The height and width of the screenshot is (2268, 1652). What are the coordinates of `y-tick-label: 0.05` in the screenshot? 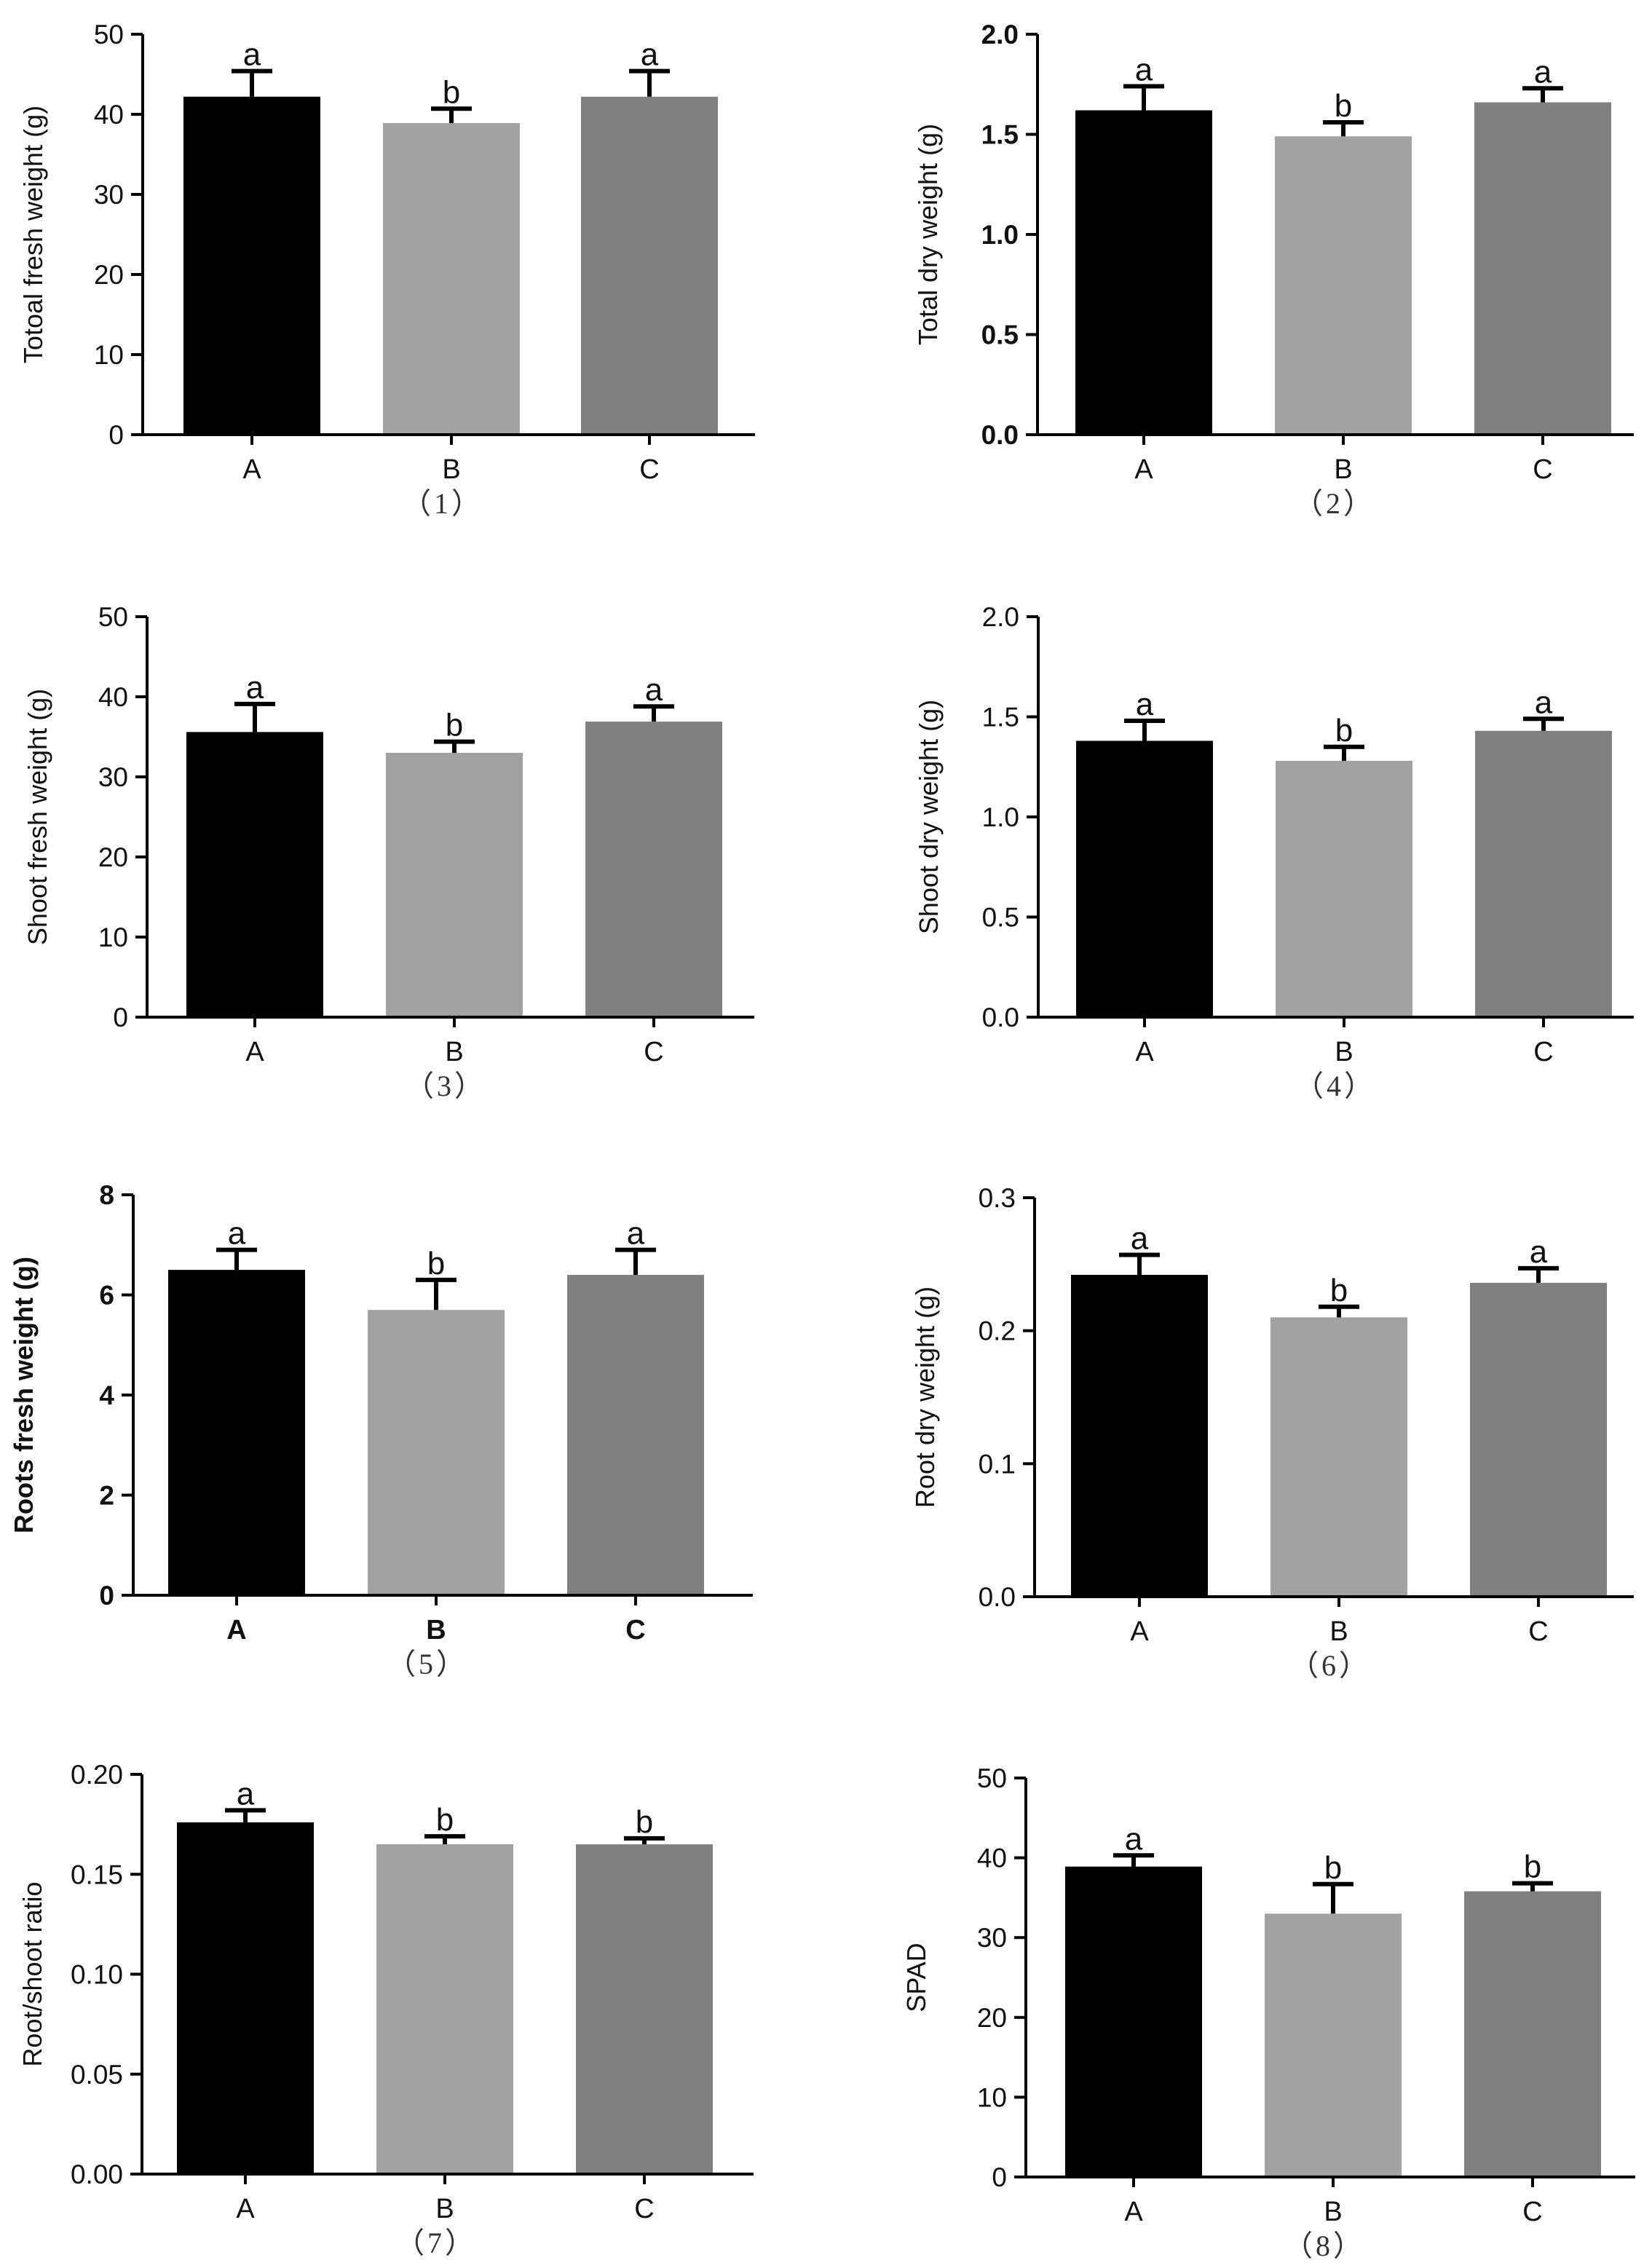 It's located at (97, 2075).